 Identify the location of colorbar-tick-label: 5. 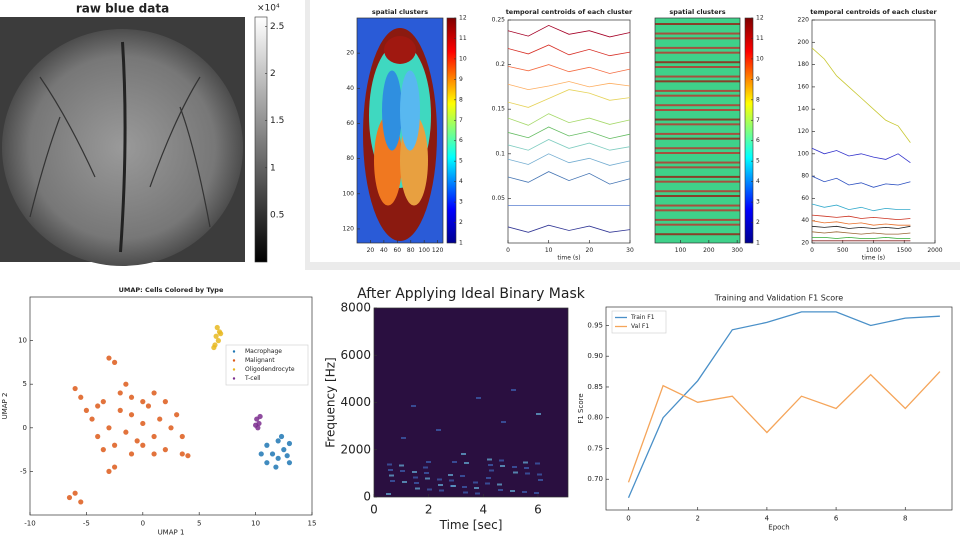
(758, 161).